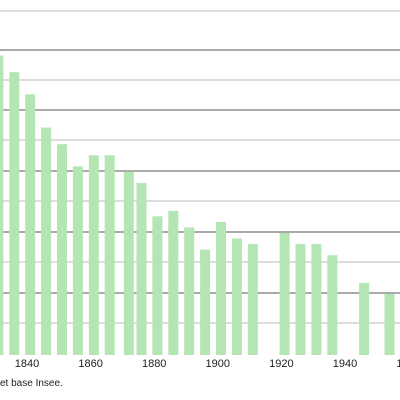 The image size is (400, 400). I want to click on bar-1901, so click(221, 288).